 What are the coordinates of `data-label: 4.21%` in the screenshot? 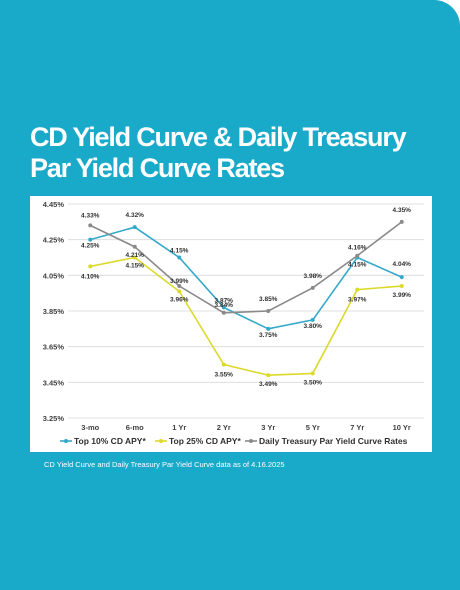 It's located at (135, 255).